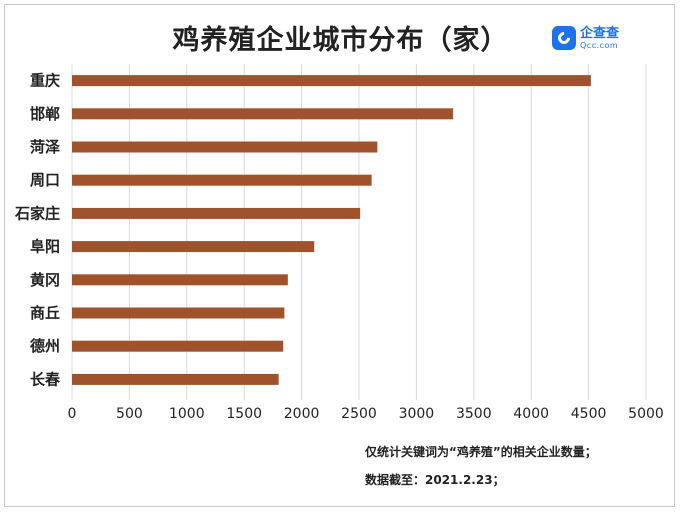 The height and width of the screenshot is (513, 681). I want to click on category-label-9: 长春, so click(45, 379).